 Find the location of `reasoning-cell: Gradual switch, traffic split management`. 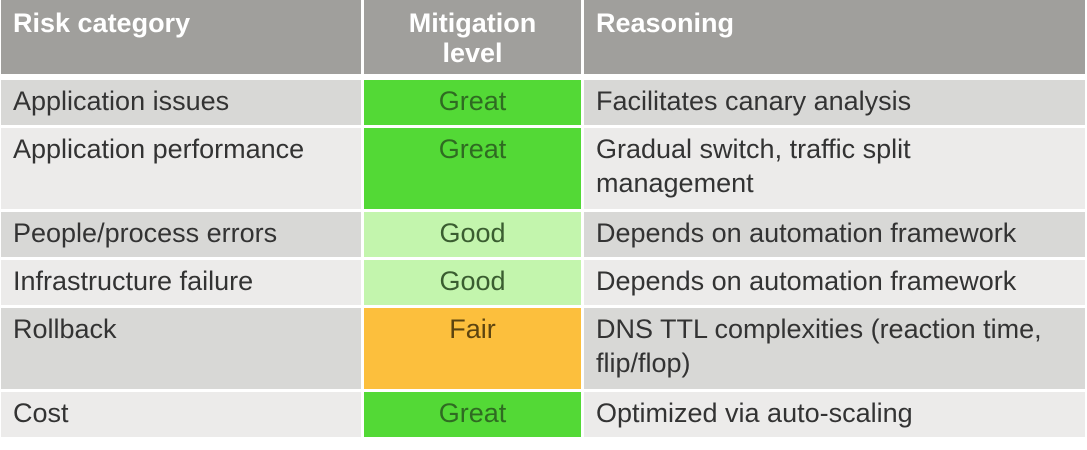

reasoning-cell: Gradual switch, traffic split management is located at coordinates (833, 167).